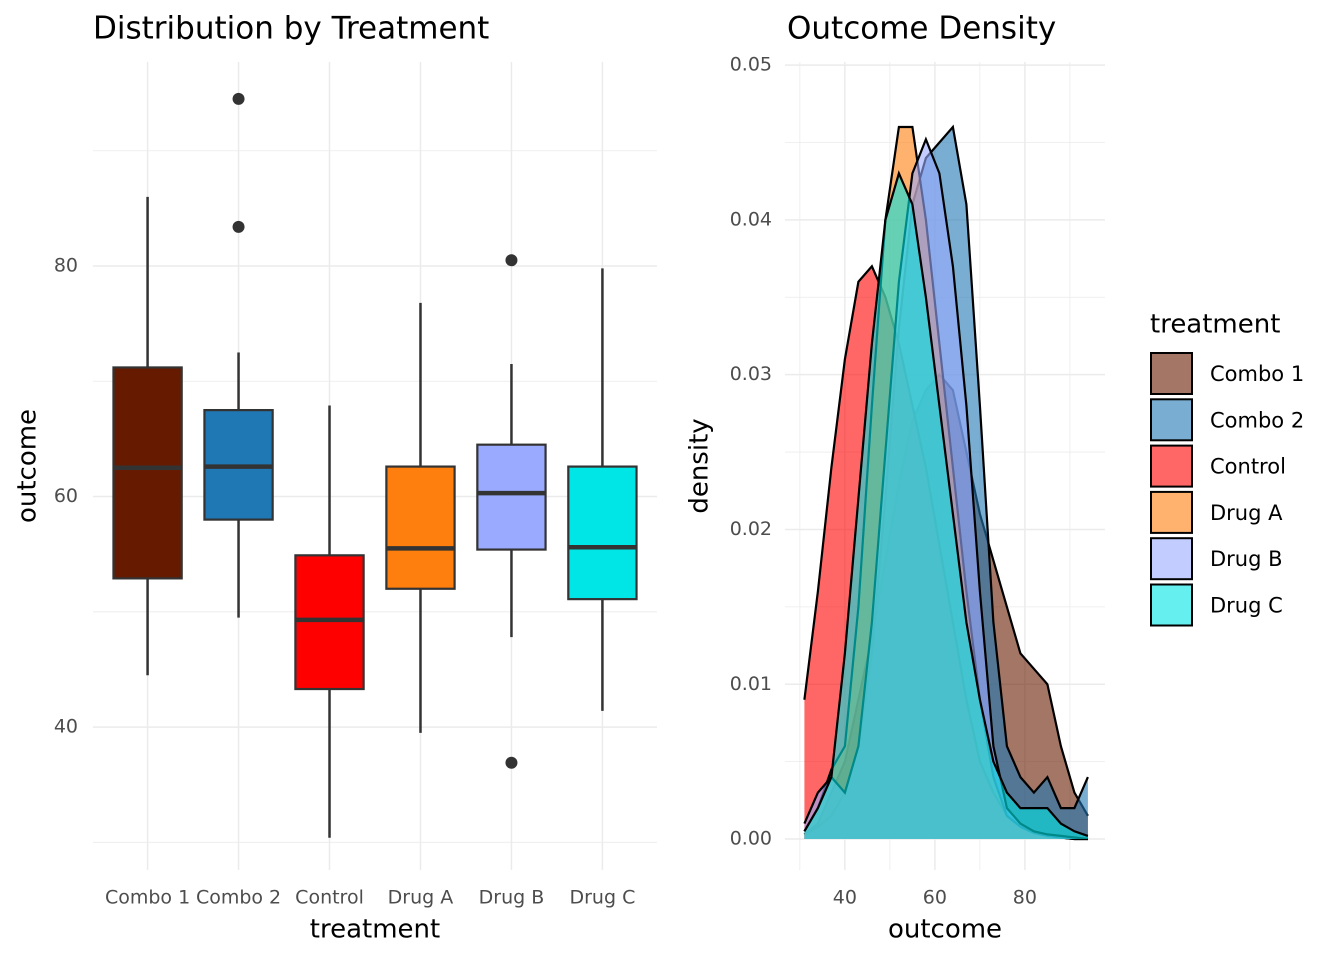  I want to click on x-tick-label: Drug C, so click(602, 898).